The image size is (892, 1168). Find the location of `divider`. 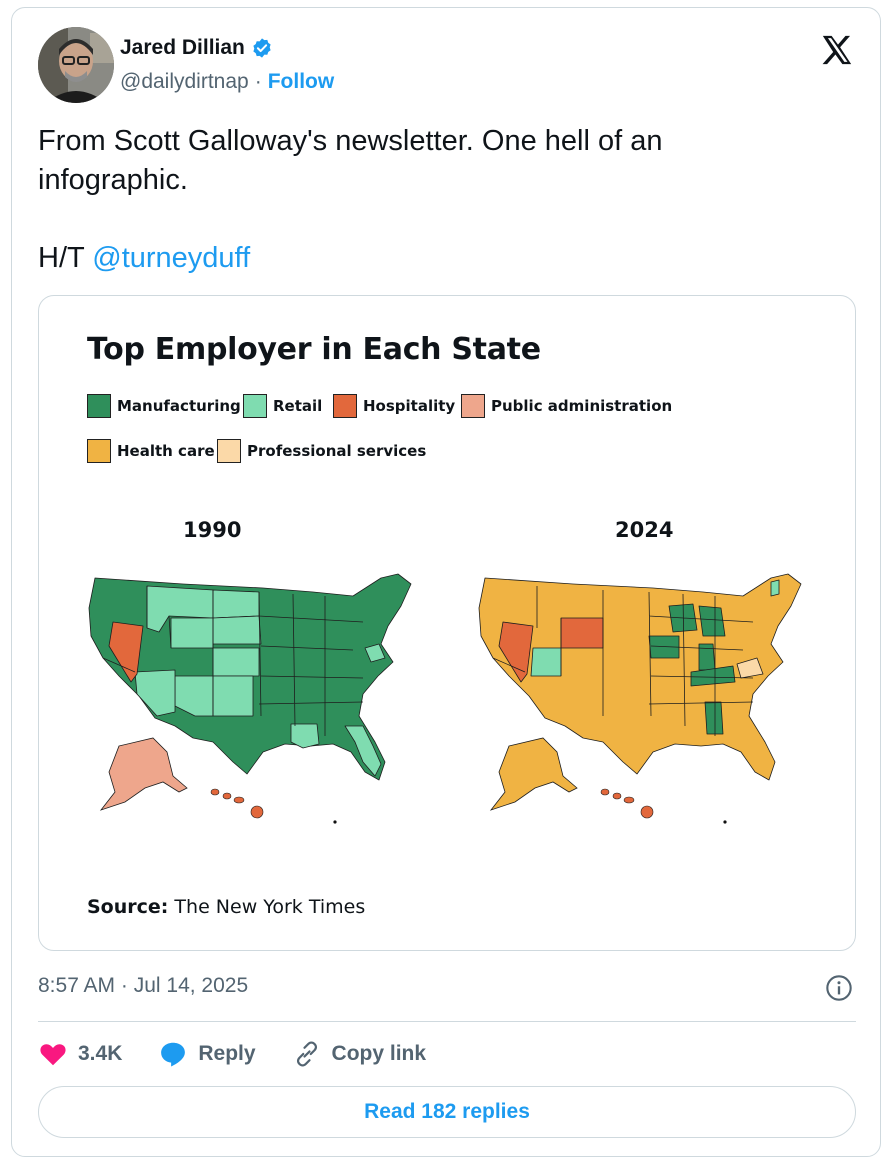

divider is located at coordinates (447, 1021).